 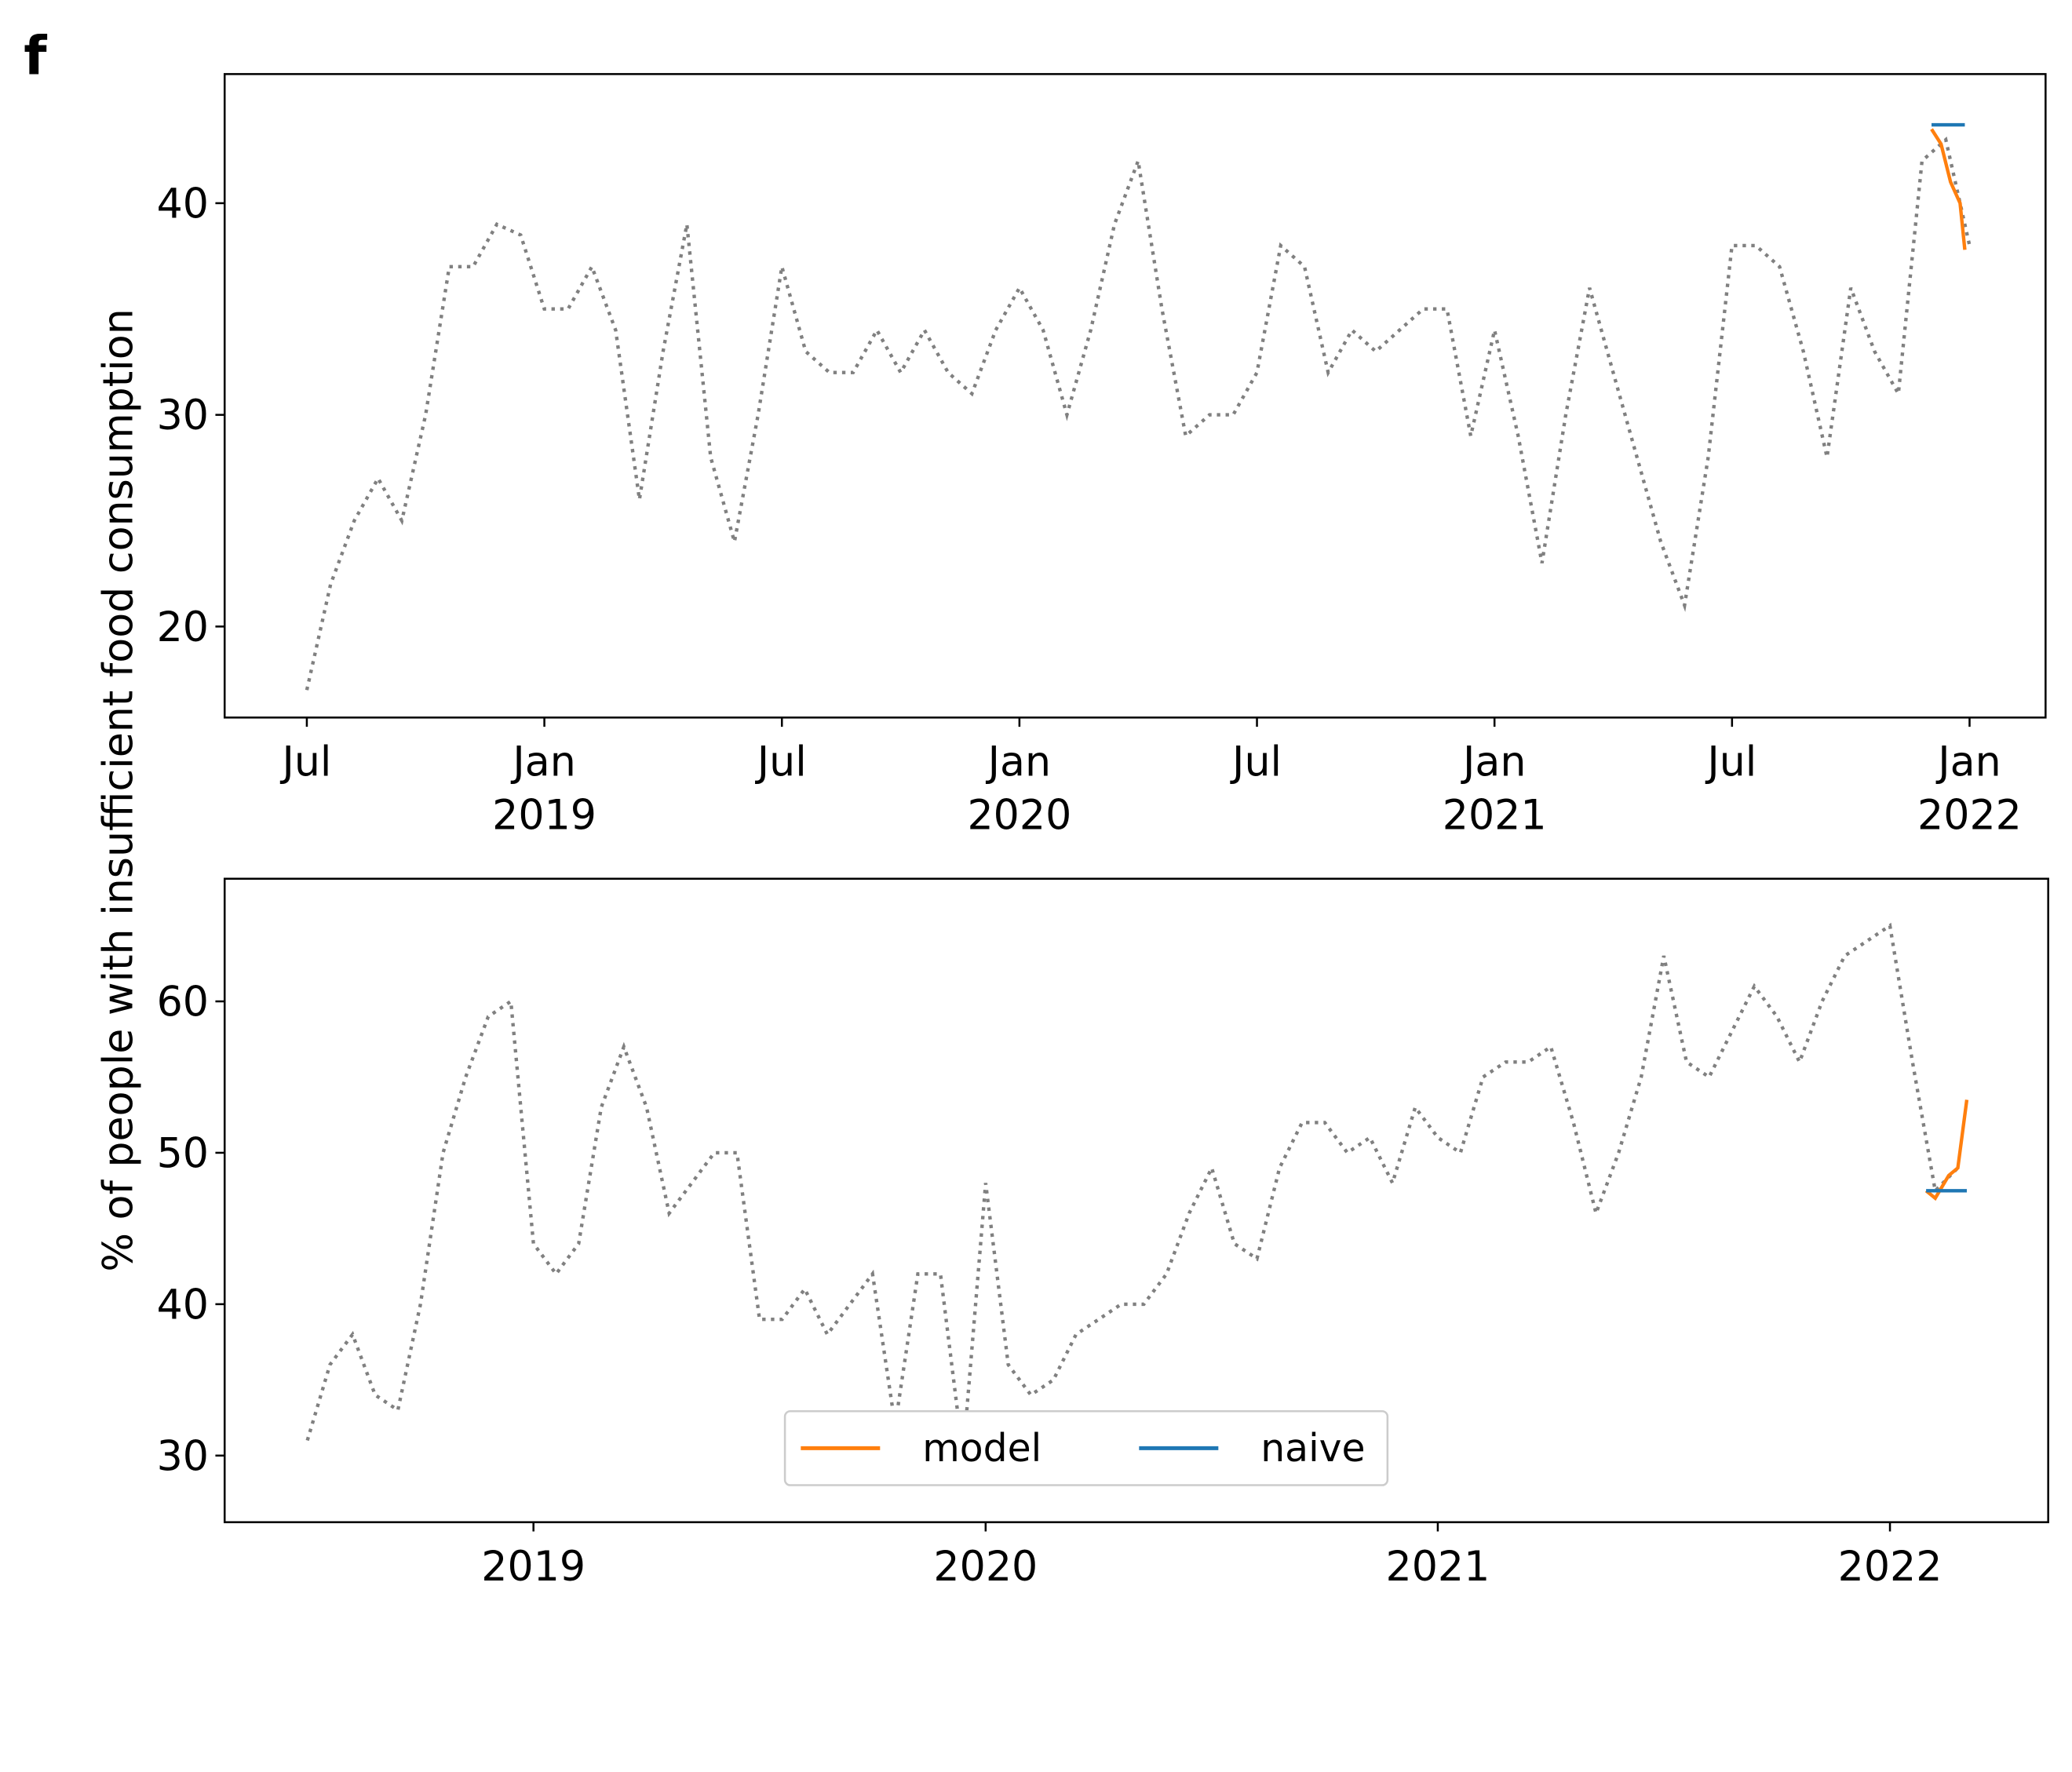 What do you see at coordinates (1086, 1447) in the screenshot?
I see `legend-box` at bounding box center [1086, 1447].